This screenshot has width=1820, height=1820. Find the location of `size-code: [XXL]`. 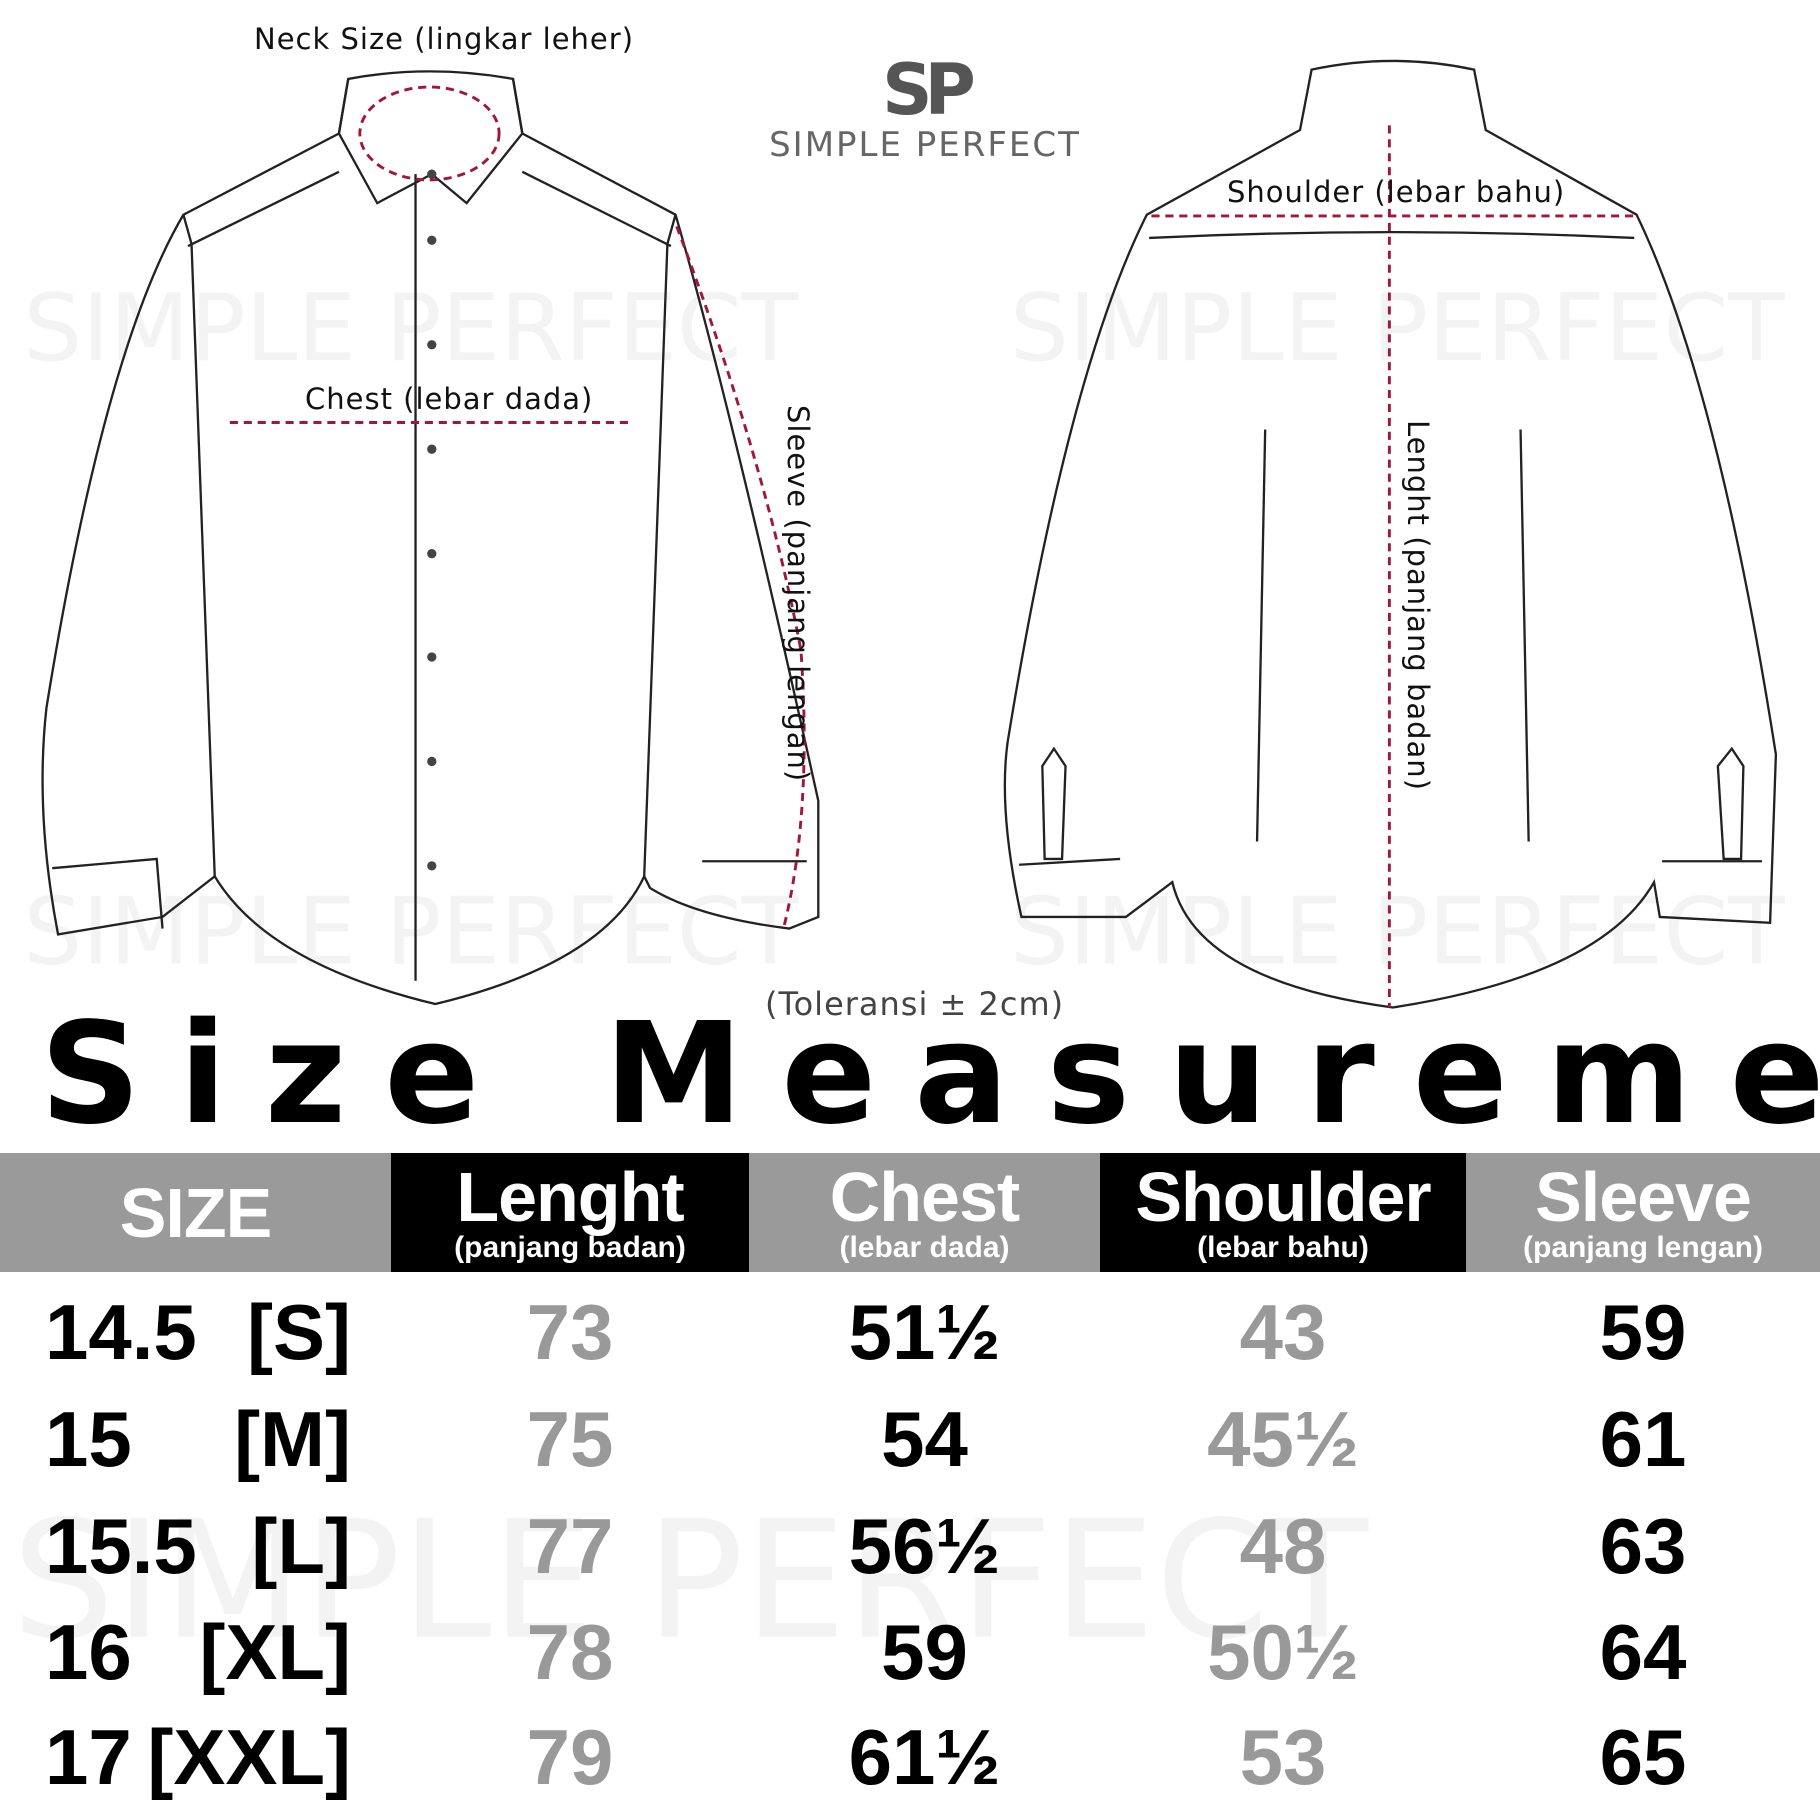

size-code: [XXL] is located at coordinates (249, 1756).